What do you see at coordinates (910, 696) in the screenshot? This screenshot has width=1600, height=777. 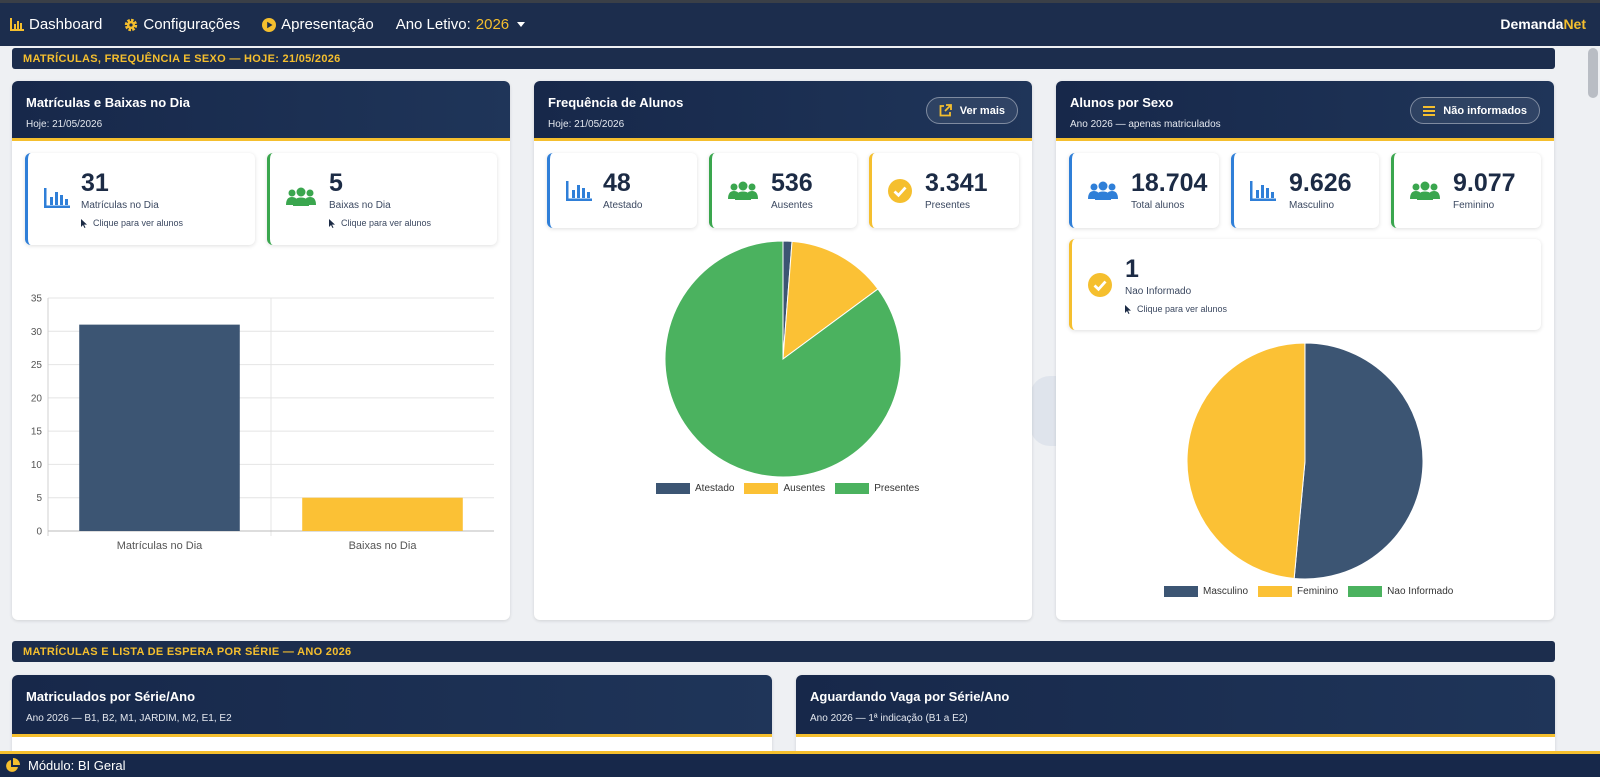 I see `card-title: Aguardando Vaga por Série/Ano` at bounding box center [910, 696].